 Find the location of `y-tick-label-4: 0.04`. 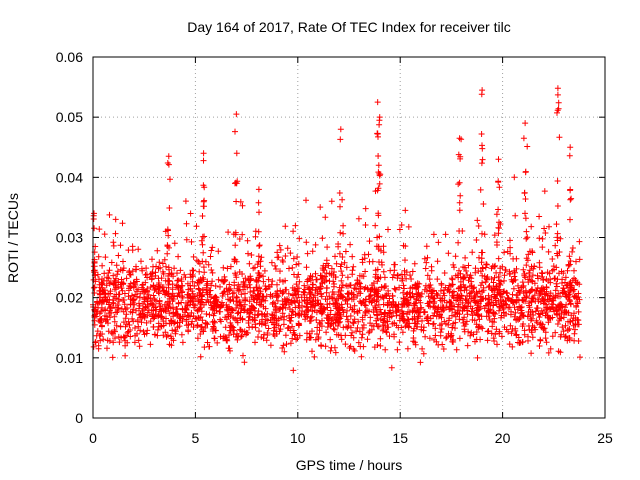

y-tick-label-4: 0.04 is located at coordinates (69, 177).